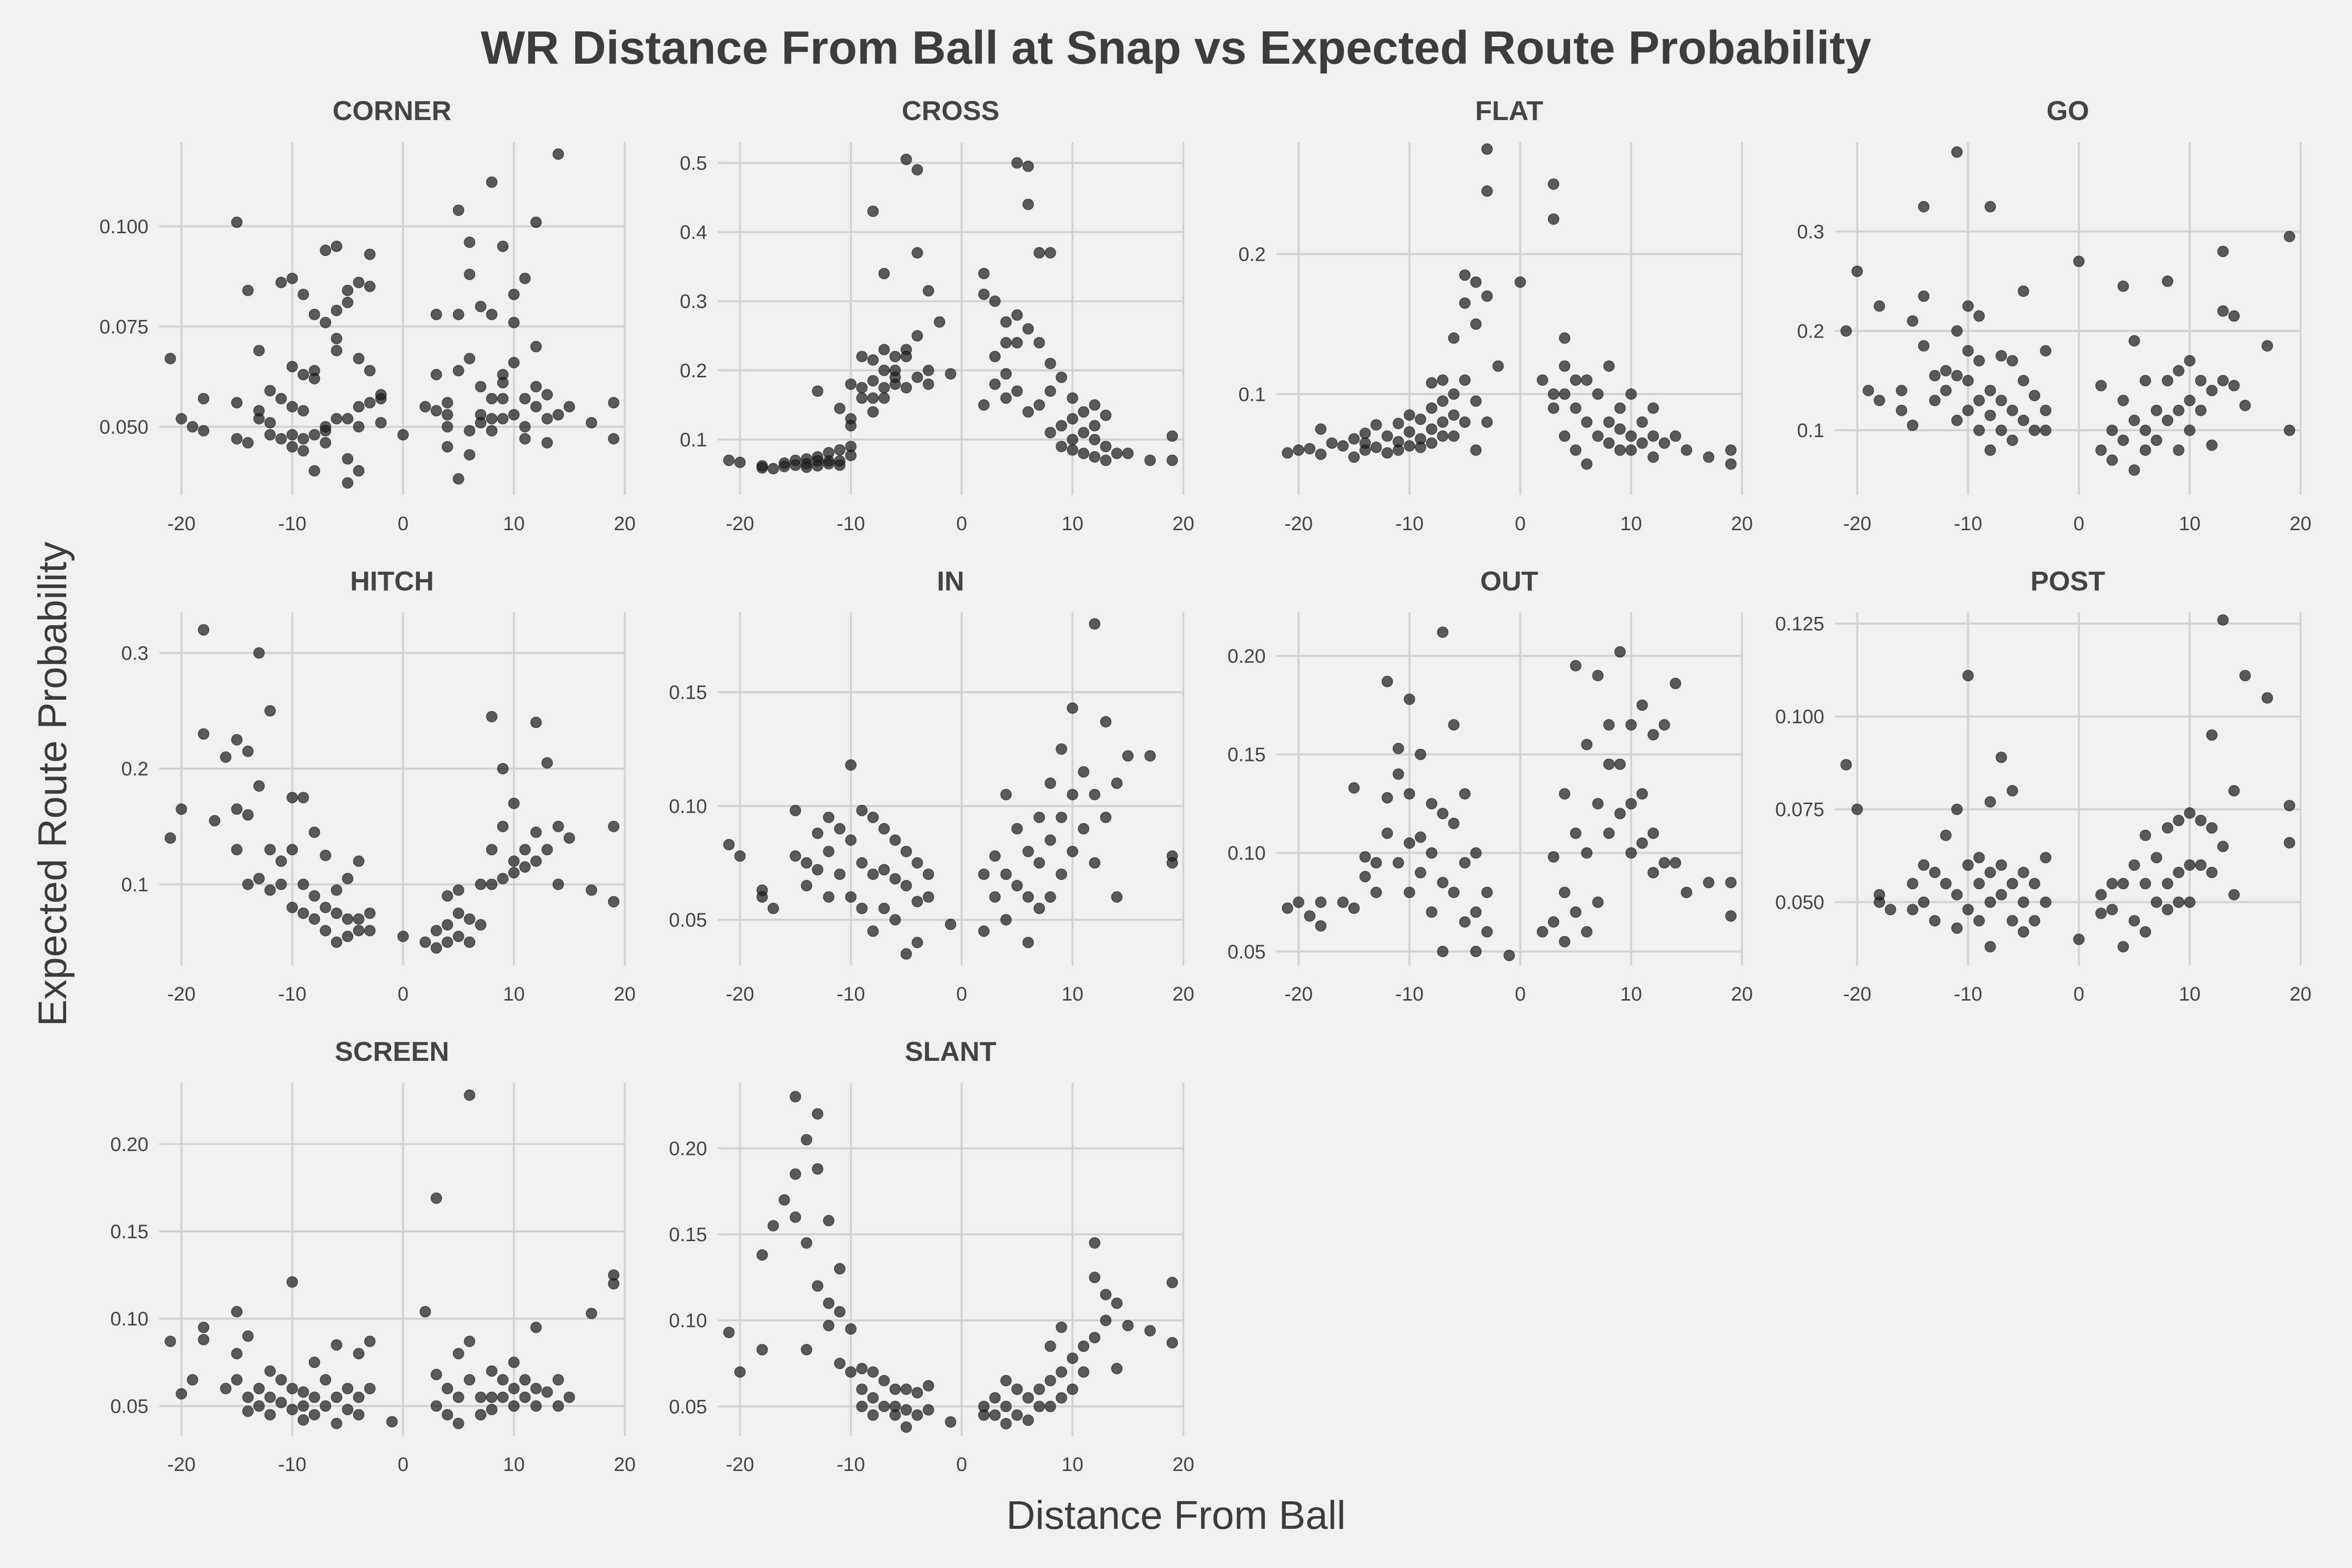 The height and width of the screenshot is (1568, 2352). What do you see at coordinates (625, 994) in the screenshot?
I see `x-tick-label: 20` at bounding box center [625, 994].